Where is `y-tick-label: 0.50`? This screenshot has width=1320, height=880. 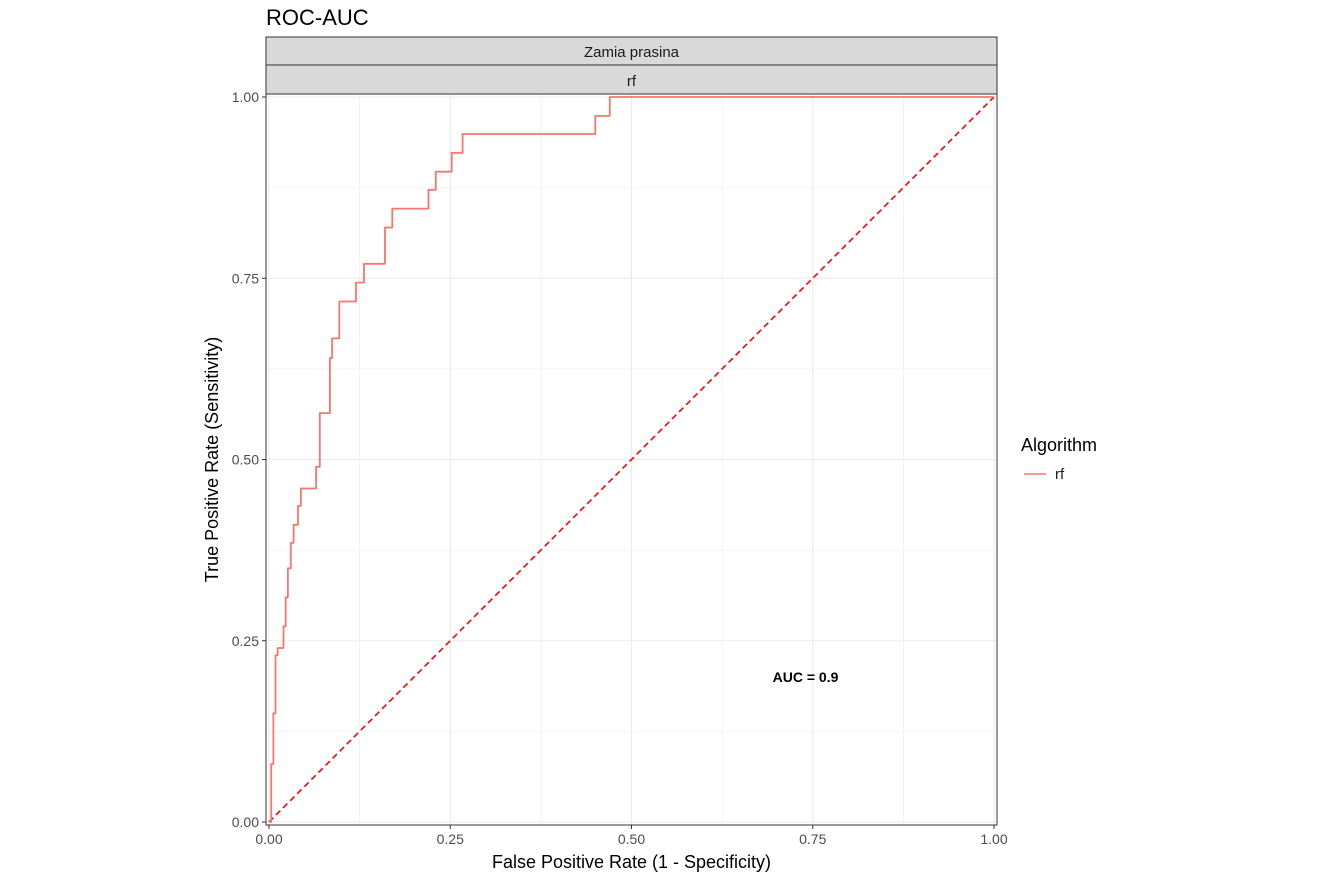 y-tick-label: 0.50 is located at coordinates (245, 460).